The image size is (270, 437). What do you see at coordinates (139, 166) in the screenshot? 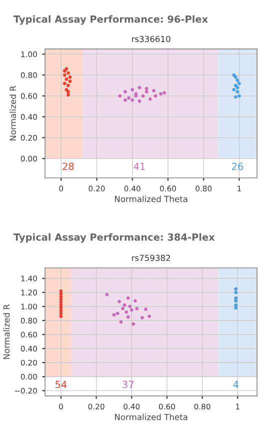
I see `annotation: 41` at bounding box center [139, 166].